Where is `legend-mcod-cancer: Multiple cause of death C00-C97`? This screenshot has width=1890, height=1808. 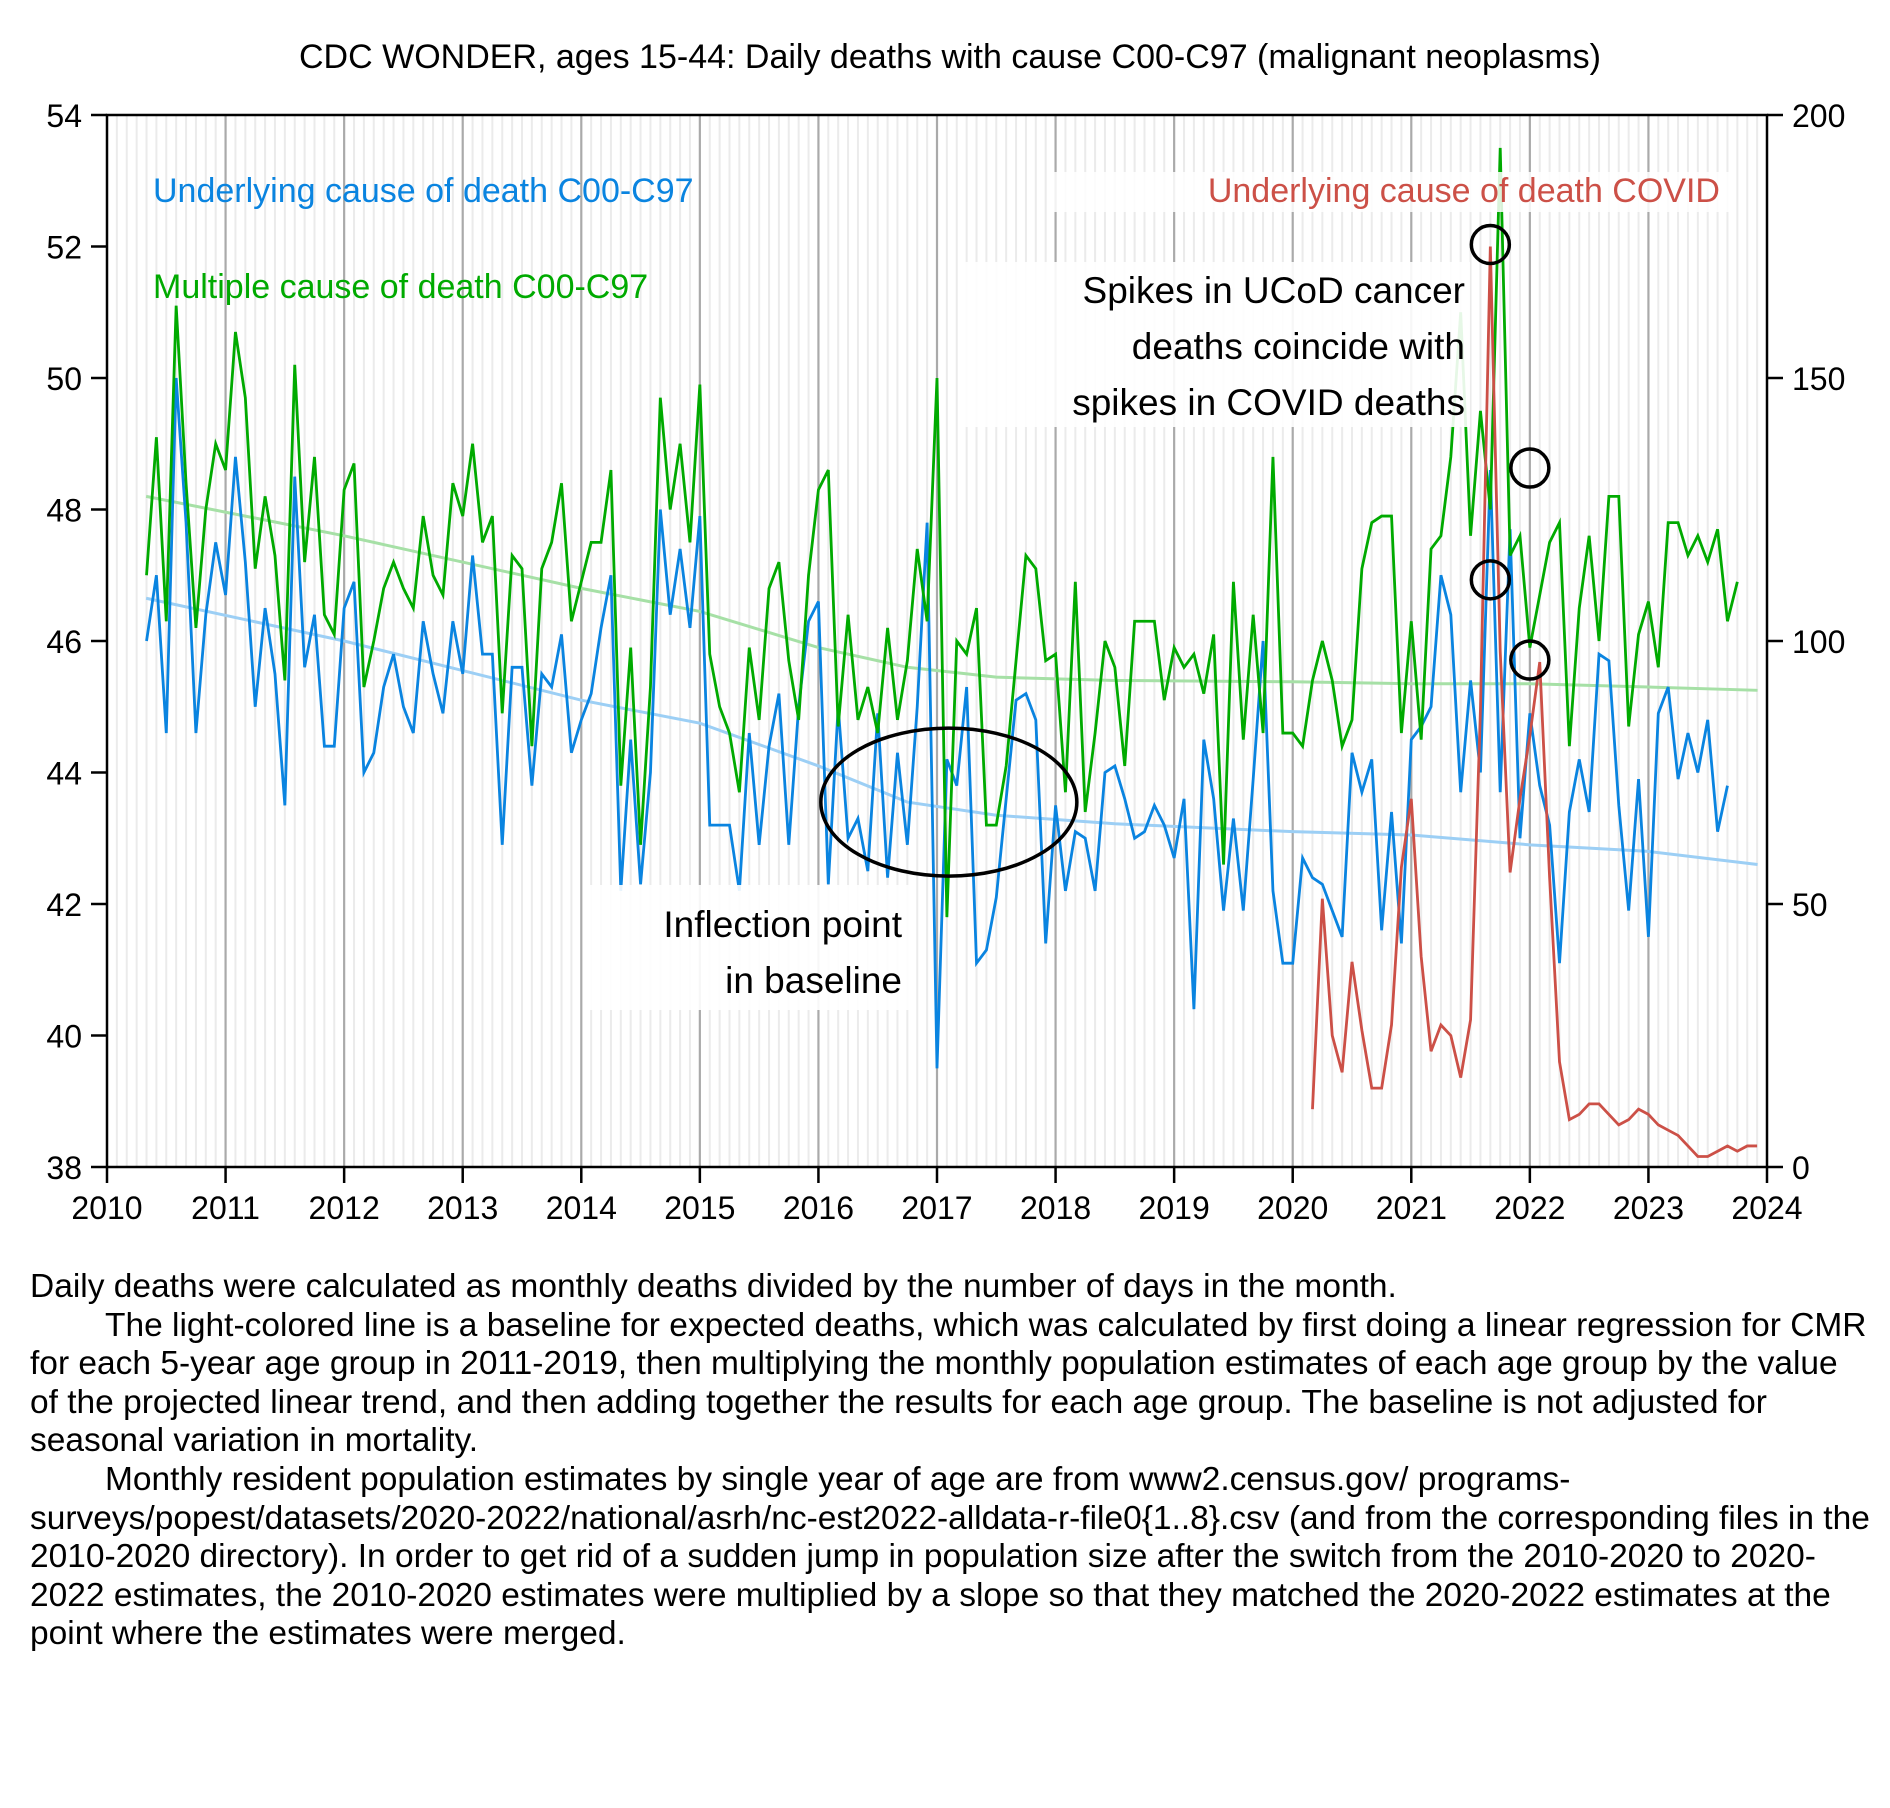 legend-mcod-cancer: Multiple cause of death C00-C97 is located at coordinates (400, 287).